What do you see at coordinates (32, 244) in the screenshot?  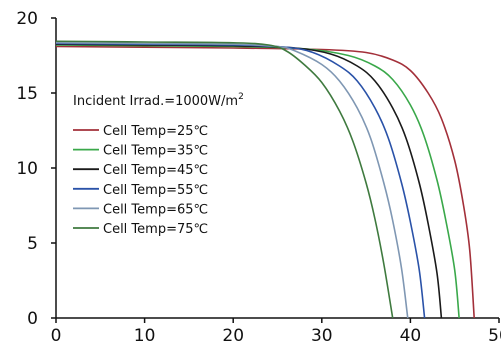 I see `y-tick-label: 5` at bounding box center [32, 244].